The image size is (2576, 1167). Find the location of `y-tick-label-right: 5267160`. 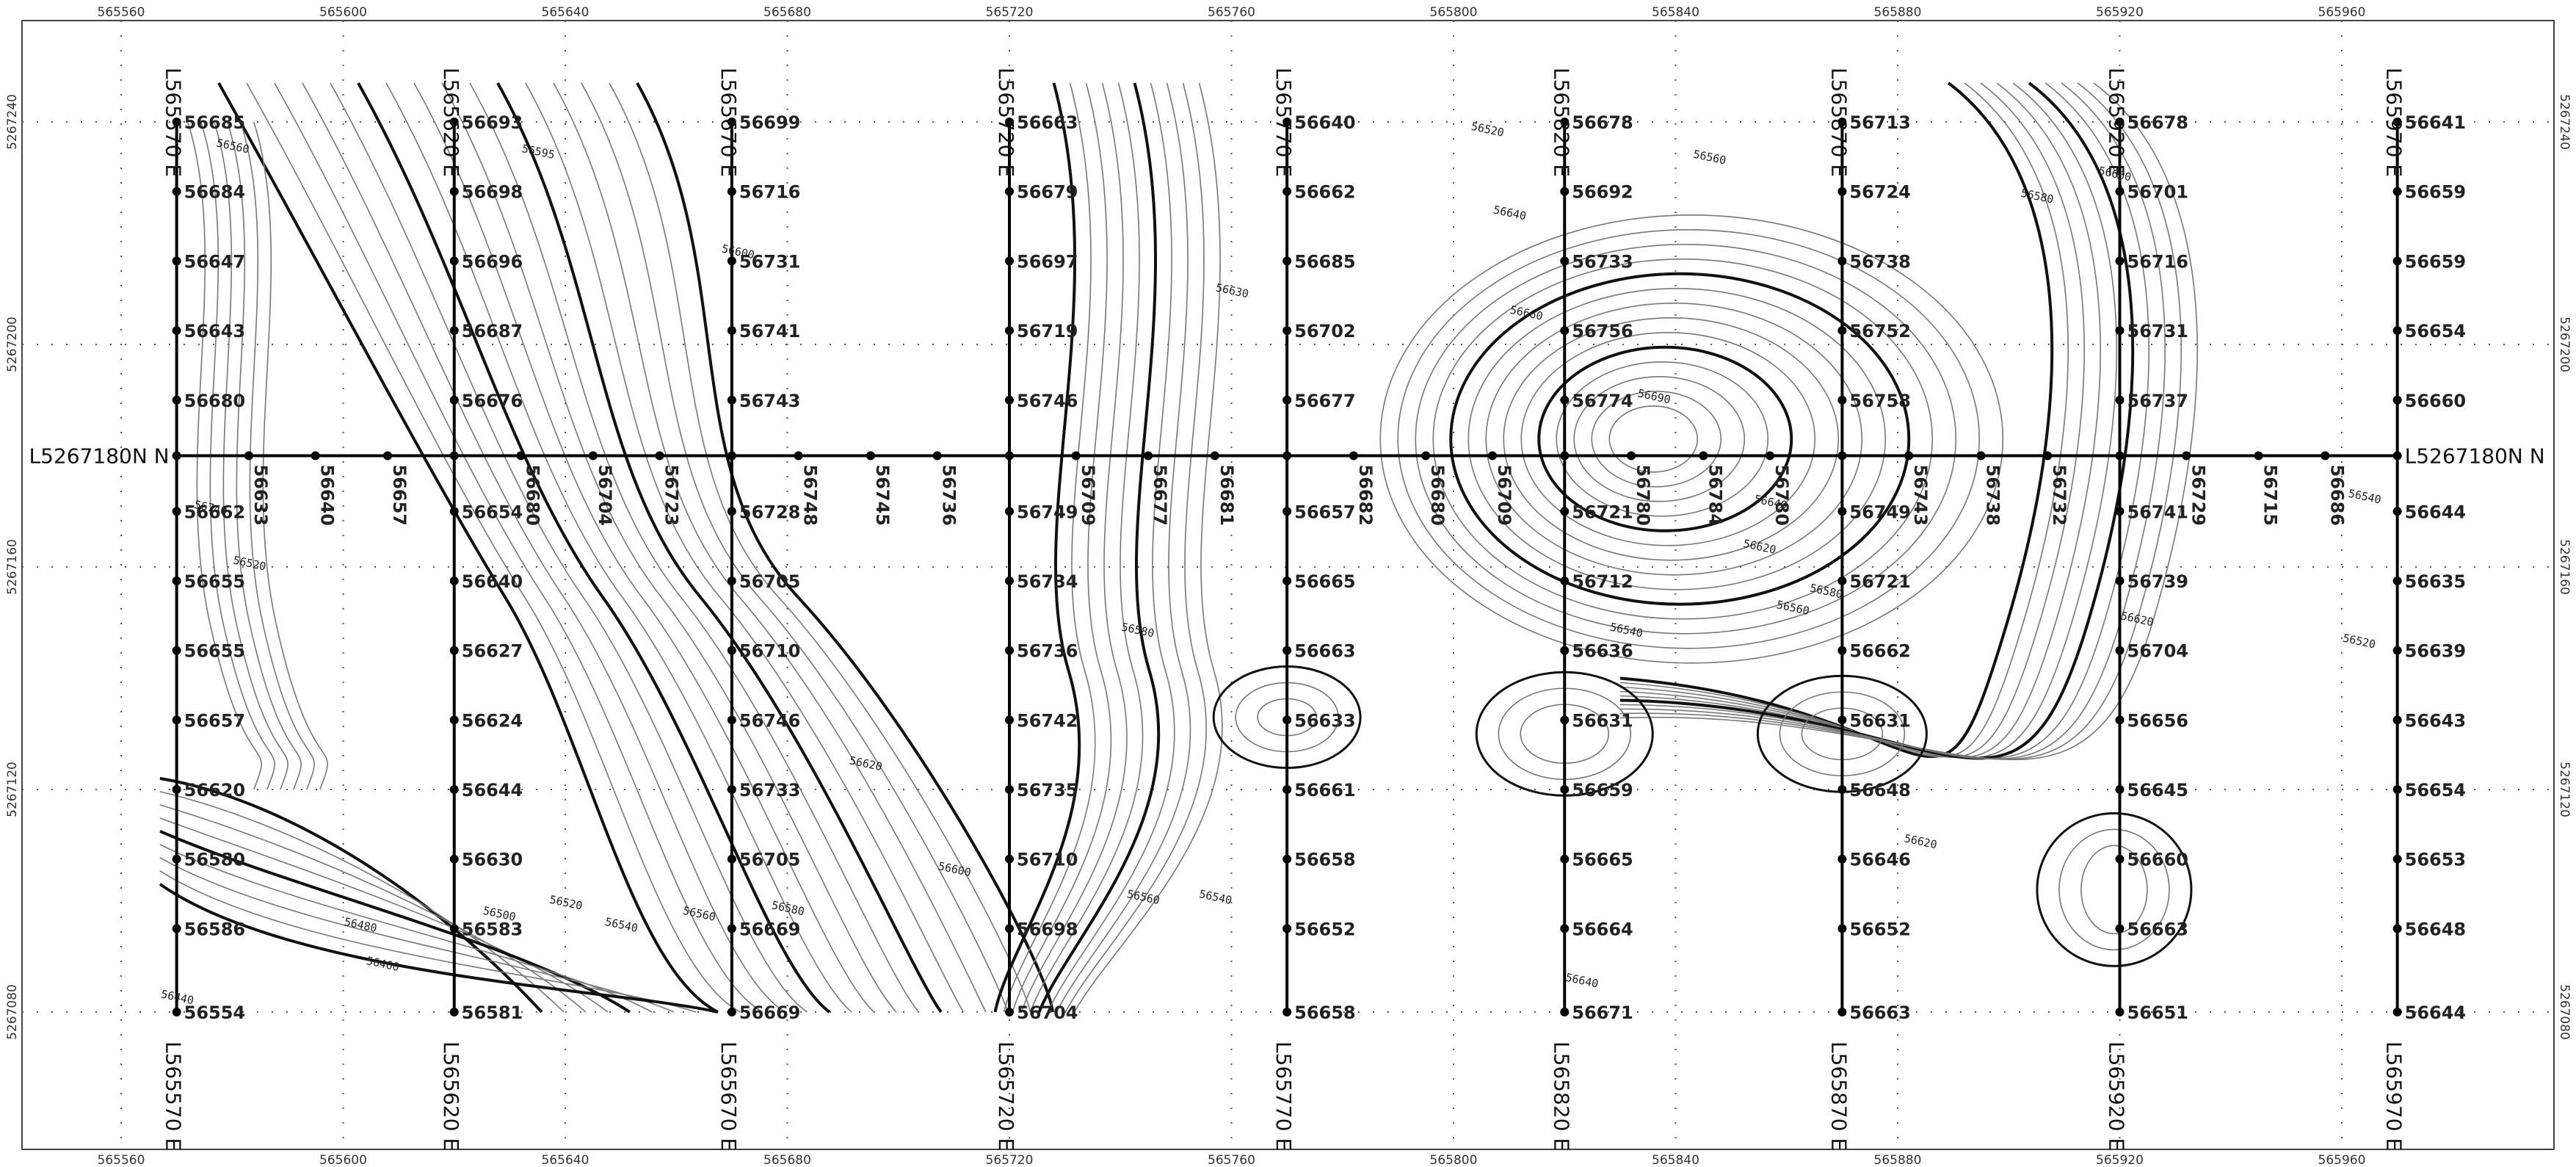

y-tick-label-right: 5267160 is located at coordinates (2564, 567).